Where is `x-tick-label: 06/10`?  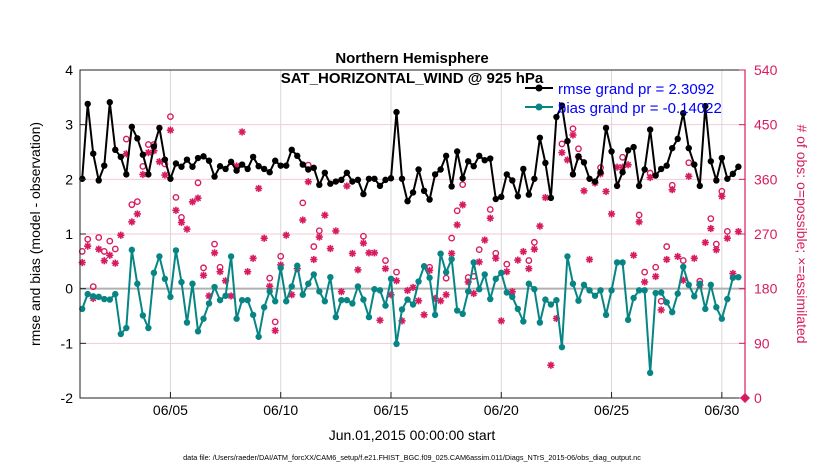
x-tick-label: 06/10 is located at coordinates (280, 410).